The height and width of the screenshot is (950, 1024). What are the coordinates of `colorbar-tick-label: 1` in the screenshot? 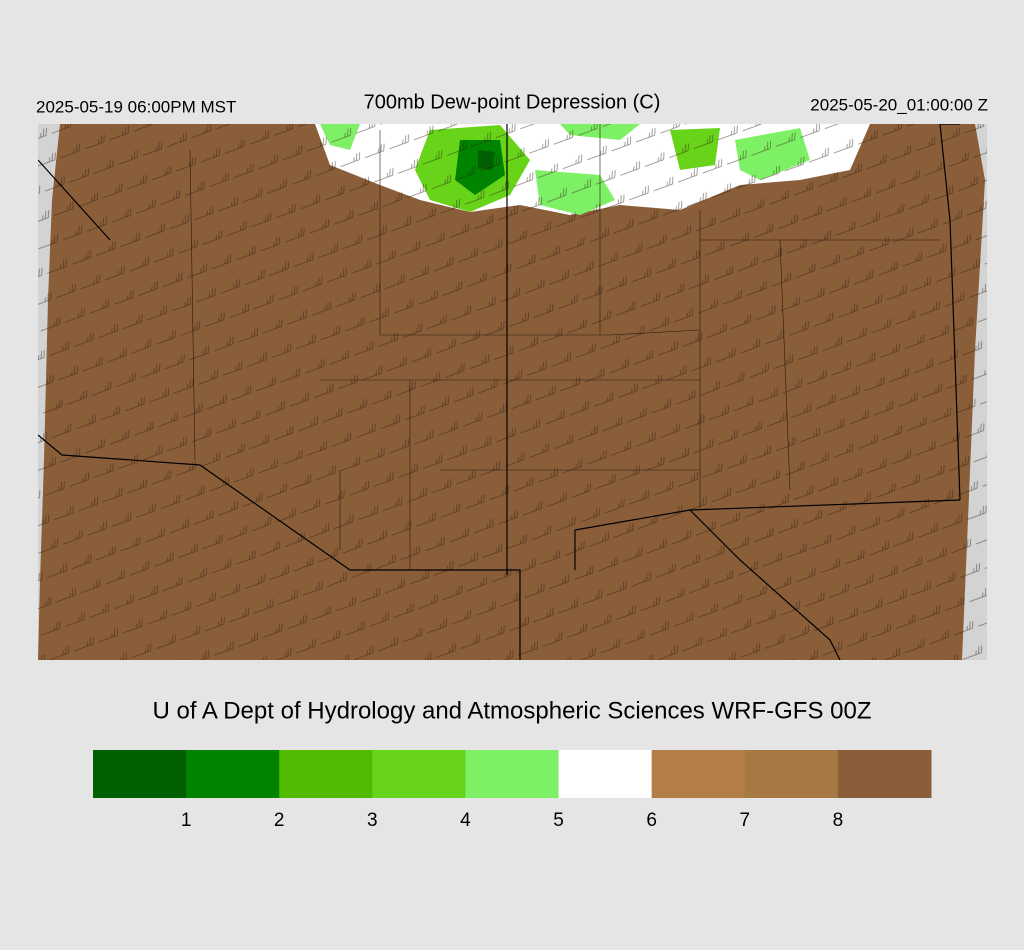 It's located at (186, 820).